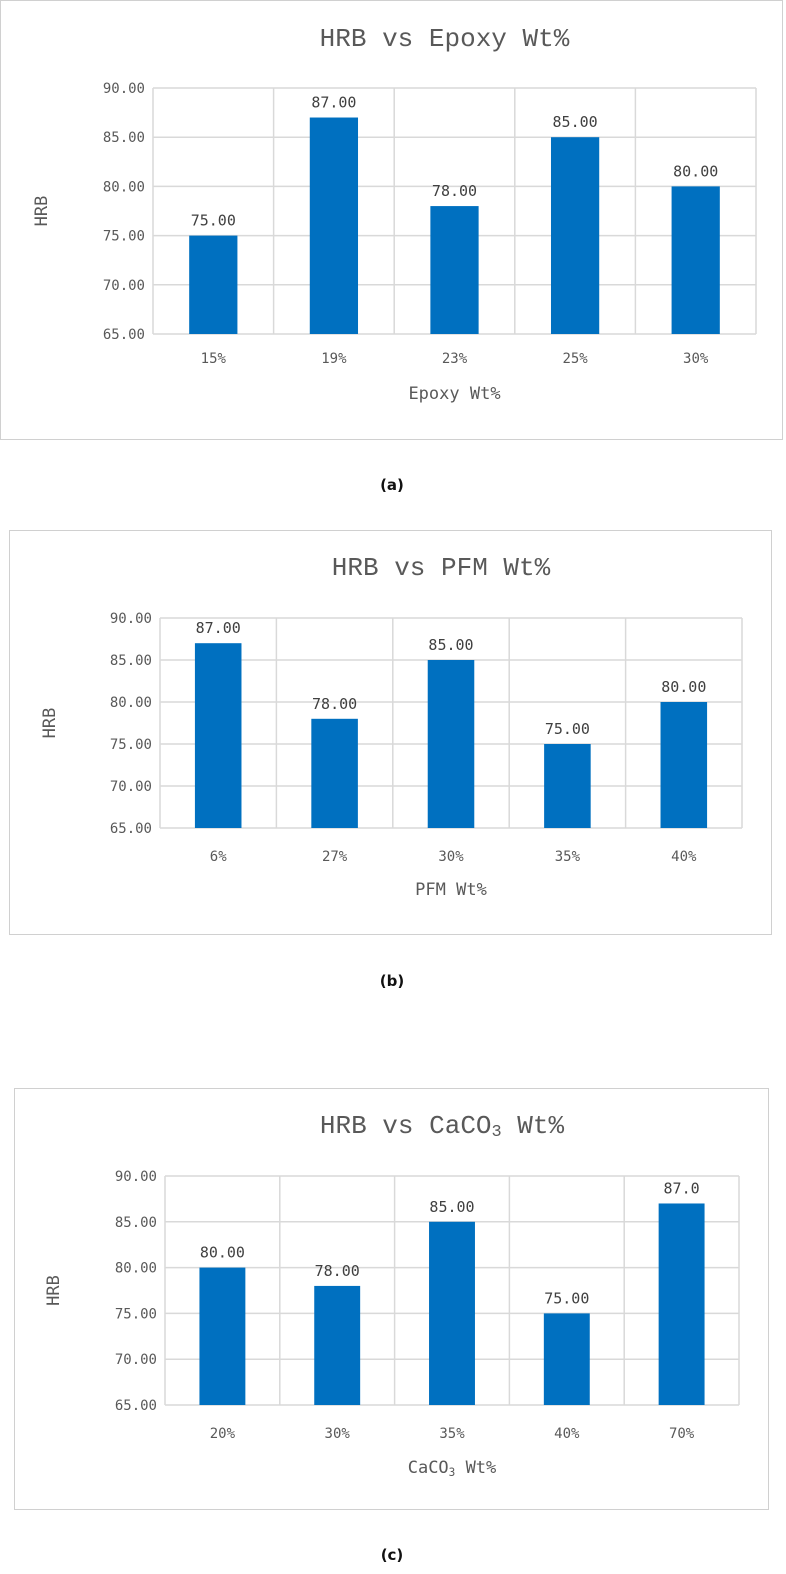  Describe the element at coordinates (682, 1434) in the screenshot. I see `x-tick-label: 70%` at that location.